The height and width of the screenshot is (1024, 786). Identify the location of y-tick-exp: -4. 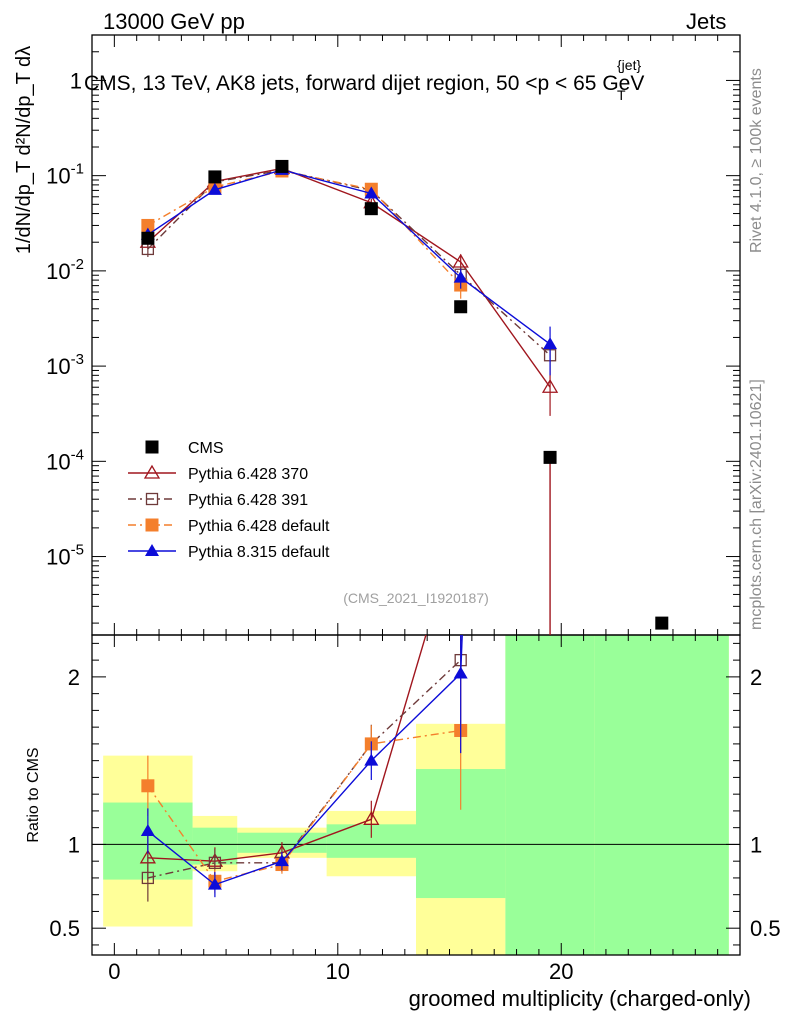
(77, 454).